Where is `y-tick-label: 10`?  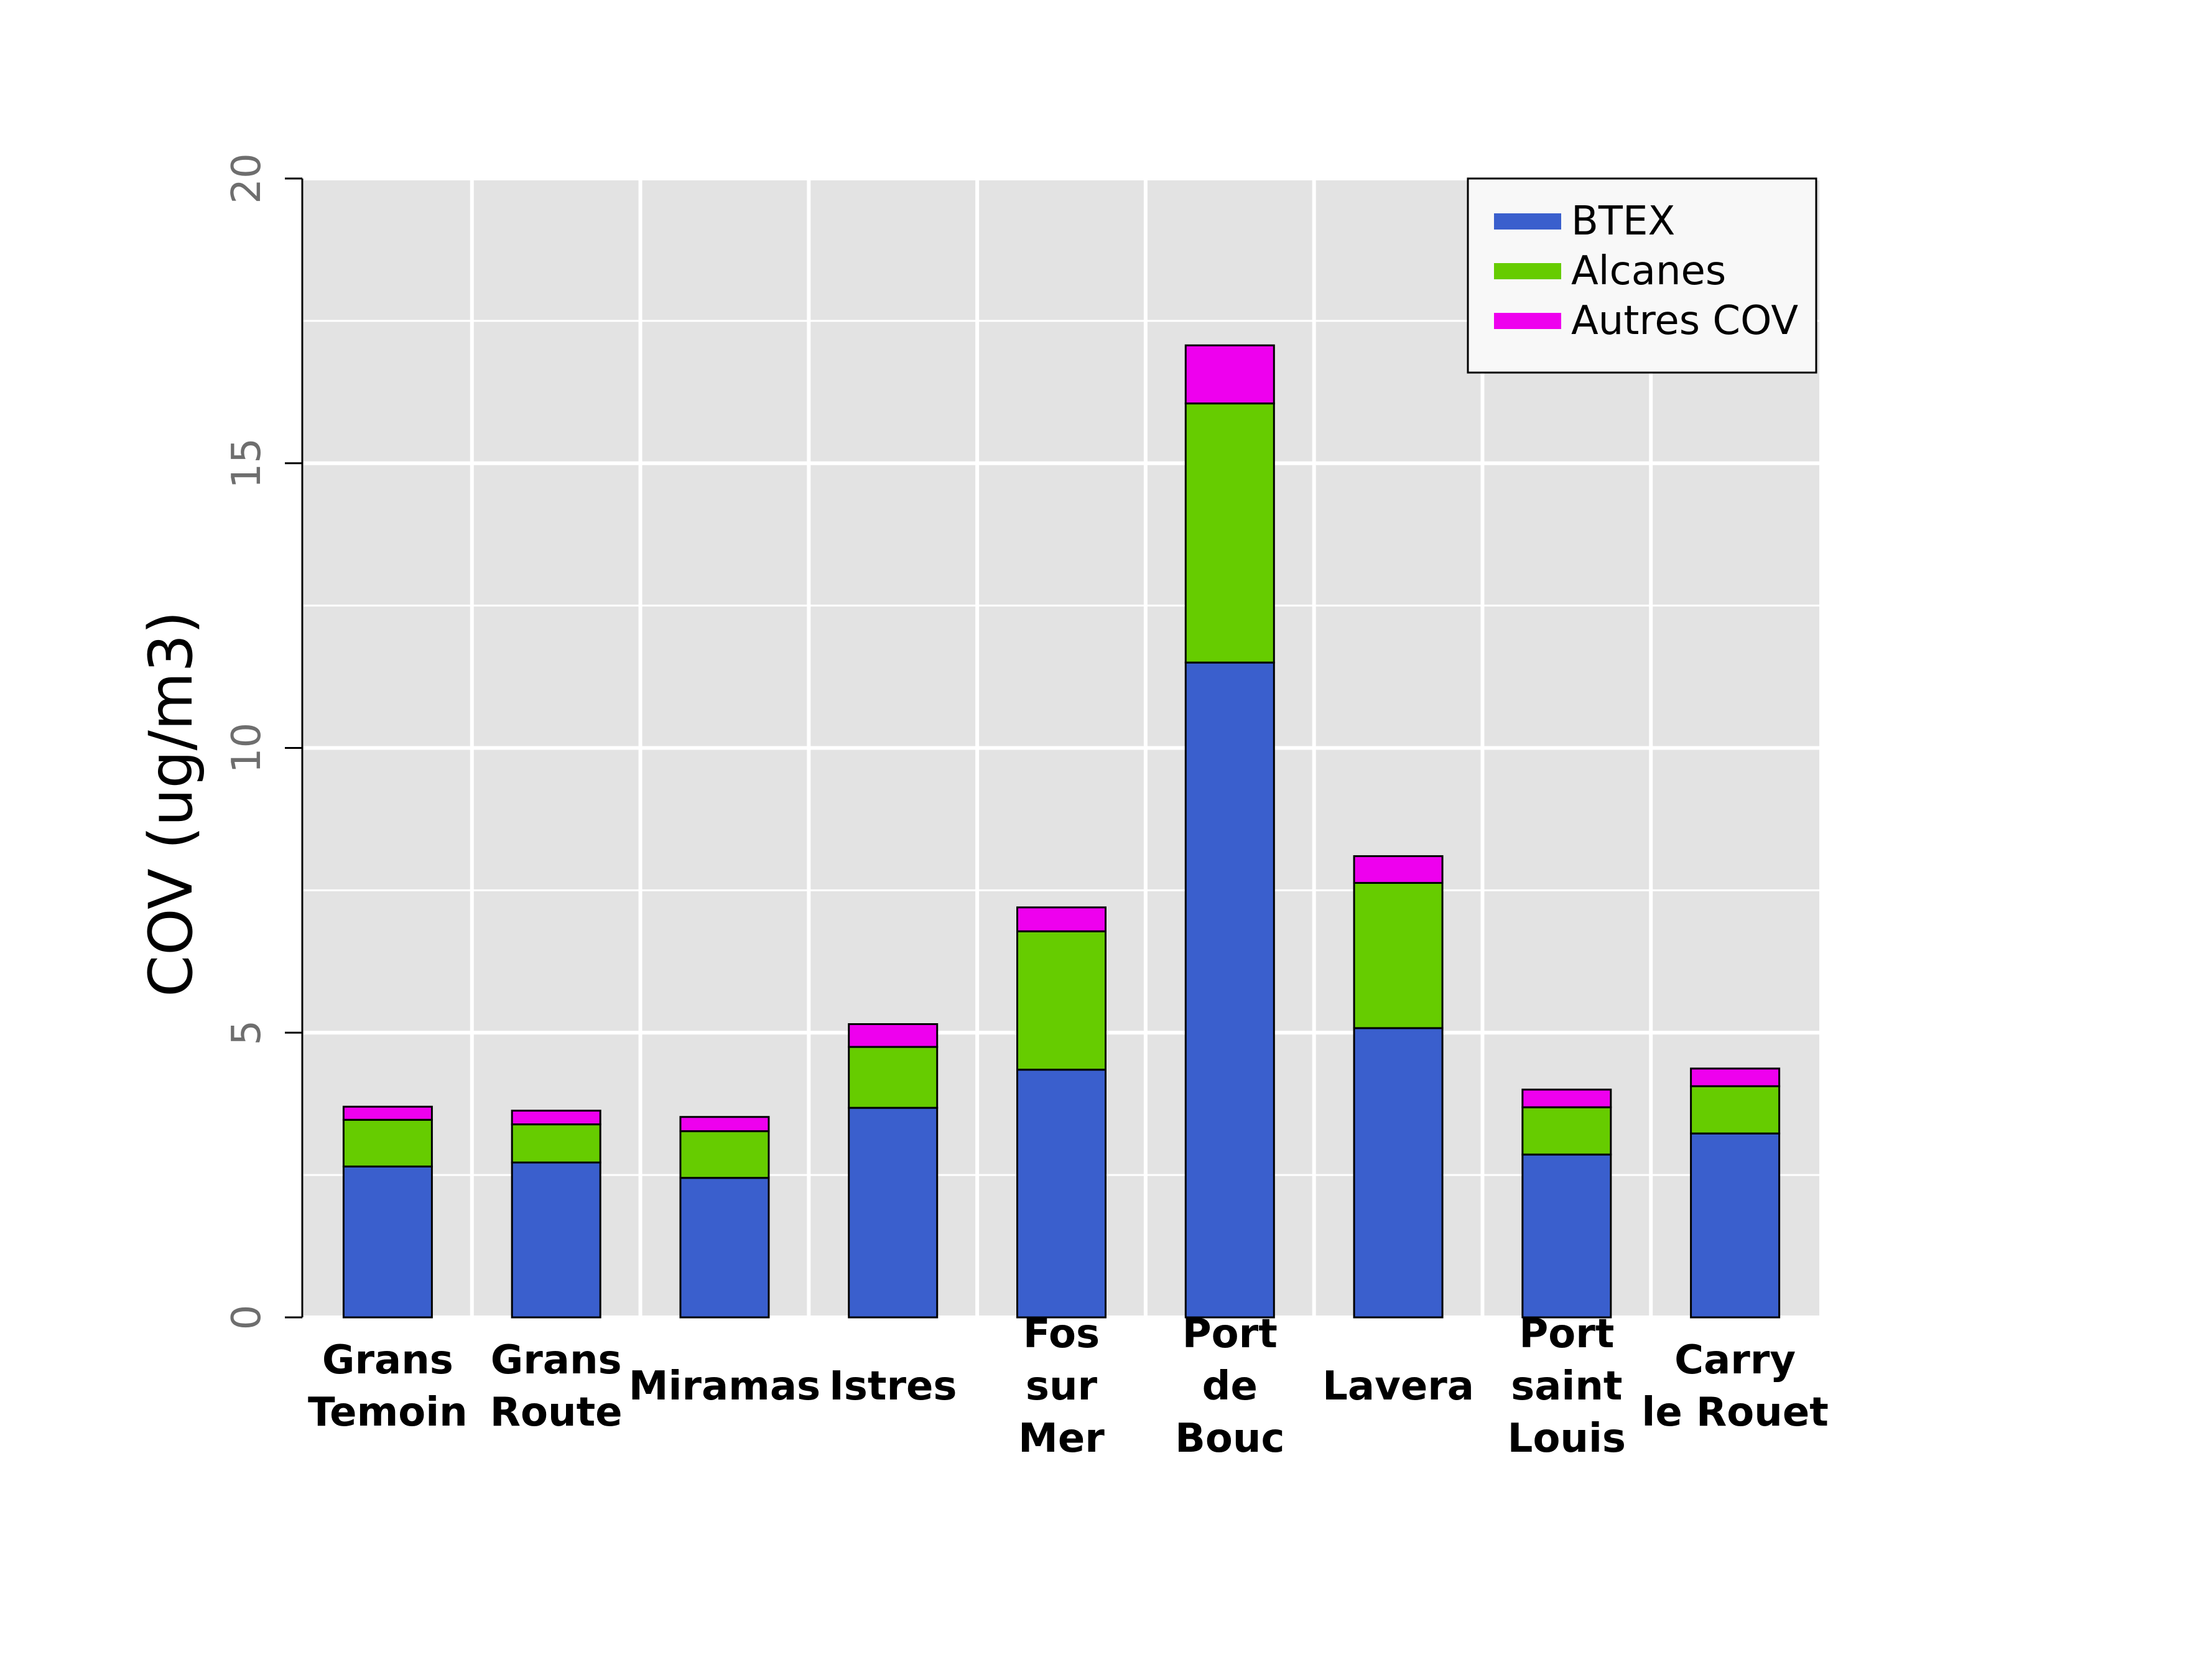
y-tick-label: 10 is located at coordinates (247, 748).